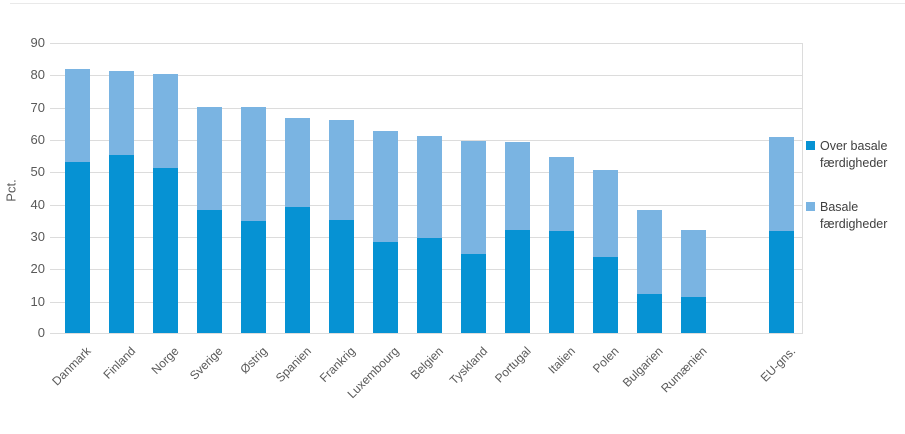 This screenshot has height=434, width=905. What do you see at coordinates (37, 42) in the screenshot?
I see `y-tick-label-90: 90` at bounding box center [37, 42].